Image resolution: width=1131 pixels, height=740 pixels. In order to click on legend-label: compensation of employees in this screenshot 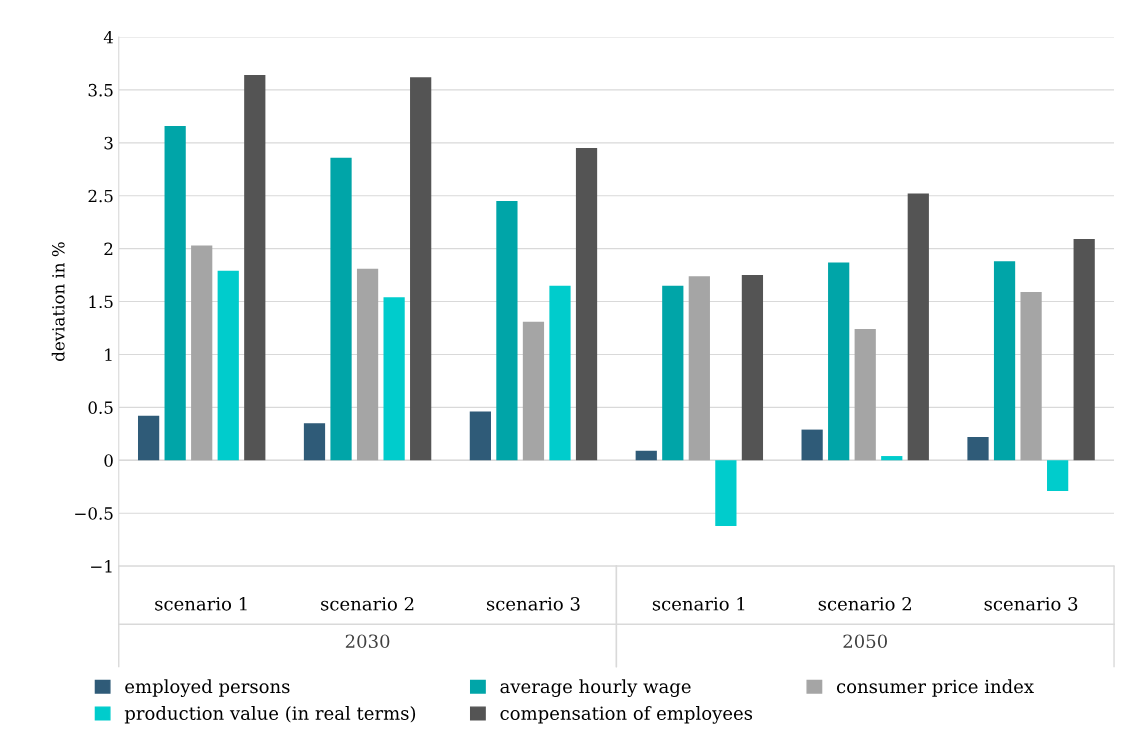, I will do `click(626, 715)`.